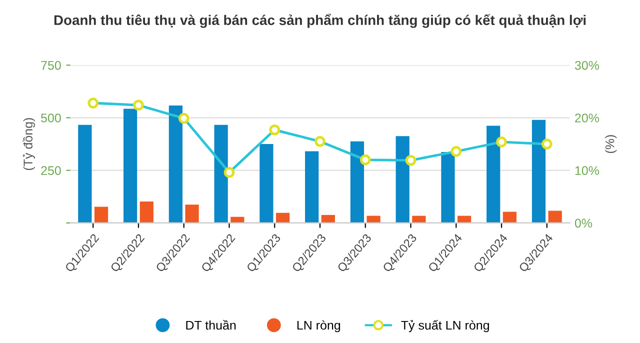  Describe the element at coordinates (28, 144) in the screenshot. I see `y-axis-title: (Tỷ đồng)` at that location.